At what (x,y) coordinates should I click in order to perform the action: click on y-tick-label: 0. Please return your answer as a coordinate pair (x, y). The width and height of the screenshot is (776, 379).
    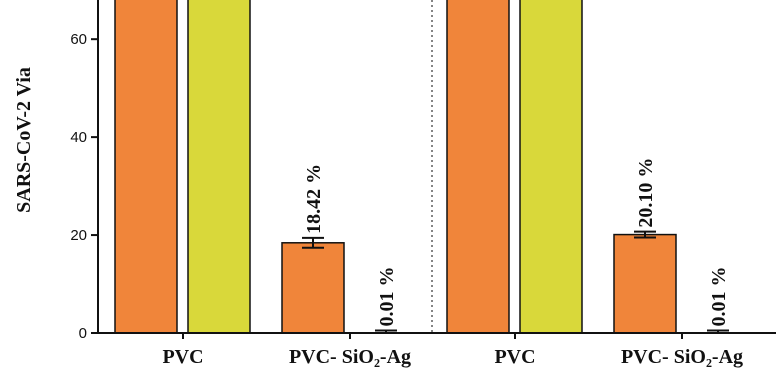
    Looking at the image, I should click on (83, 333).